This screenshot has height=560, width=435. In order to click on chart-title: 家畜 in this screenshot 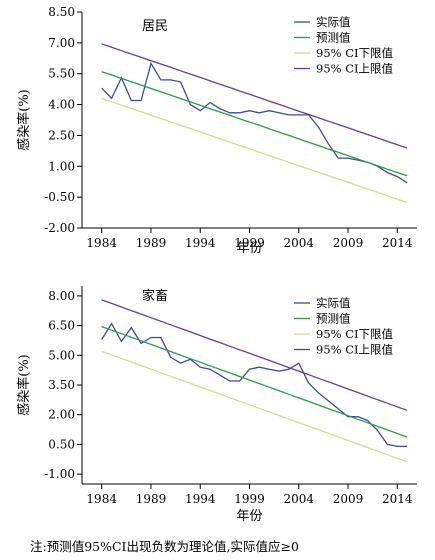, I will do `click(155, 296)`.